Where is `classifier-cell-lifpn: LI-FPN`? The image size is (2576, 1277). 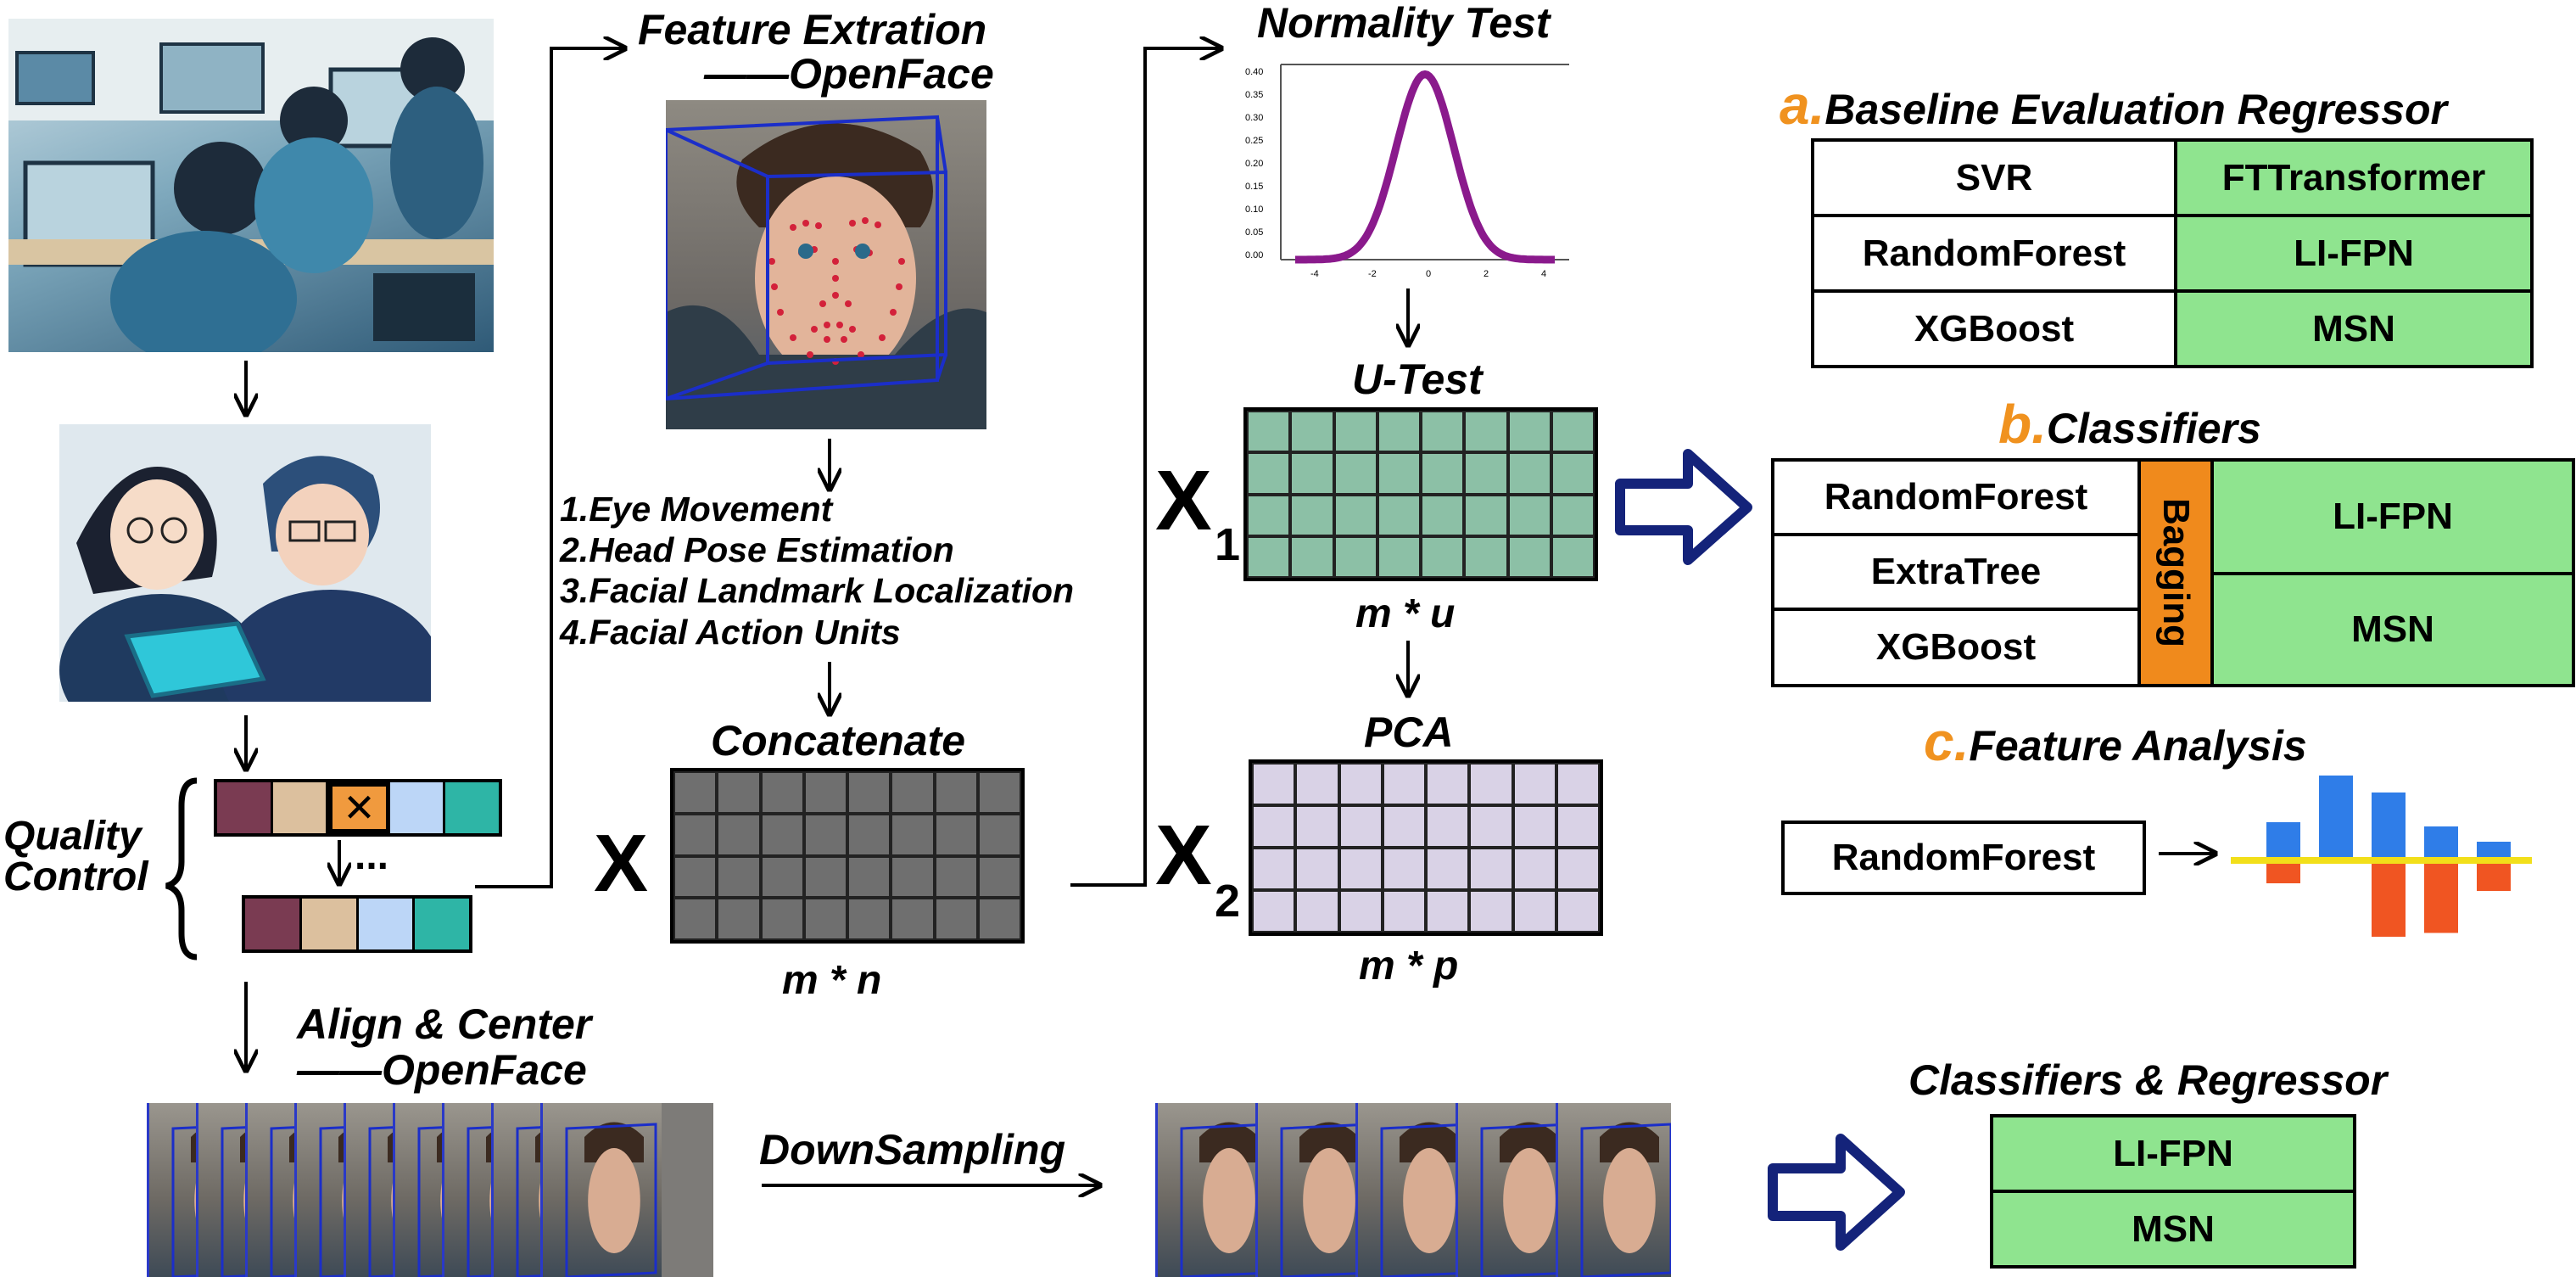 classifier-cell-lifpn: LI-FPN is located at coordinates (2392, 516).